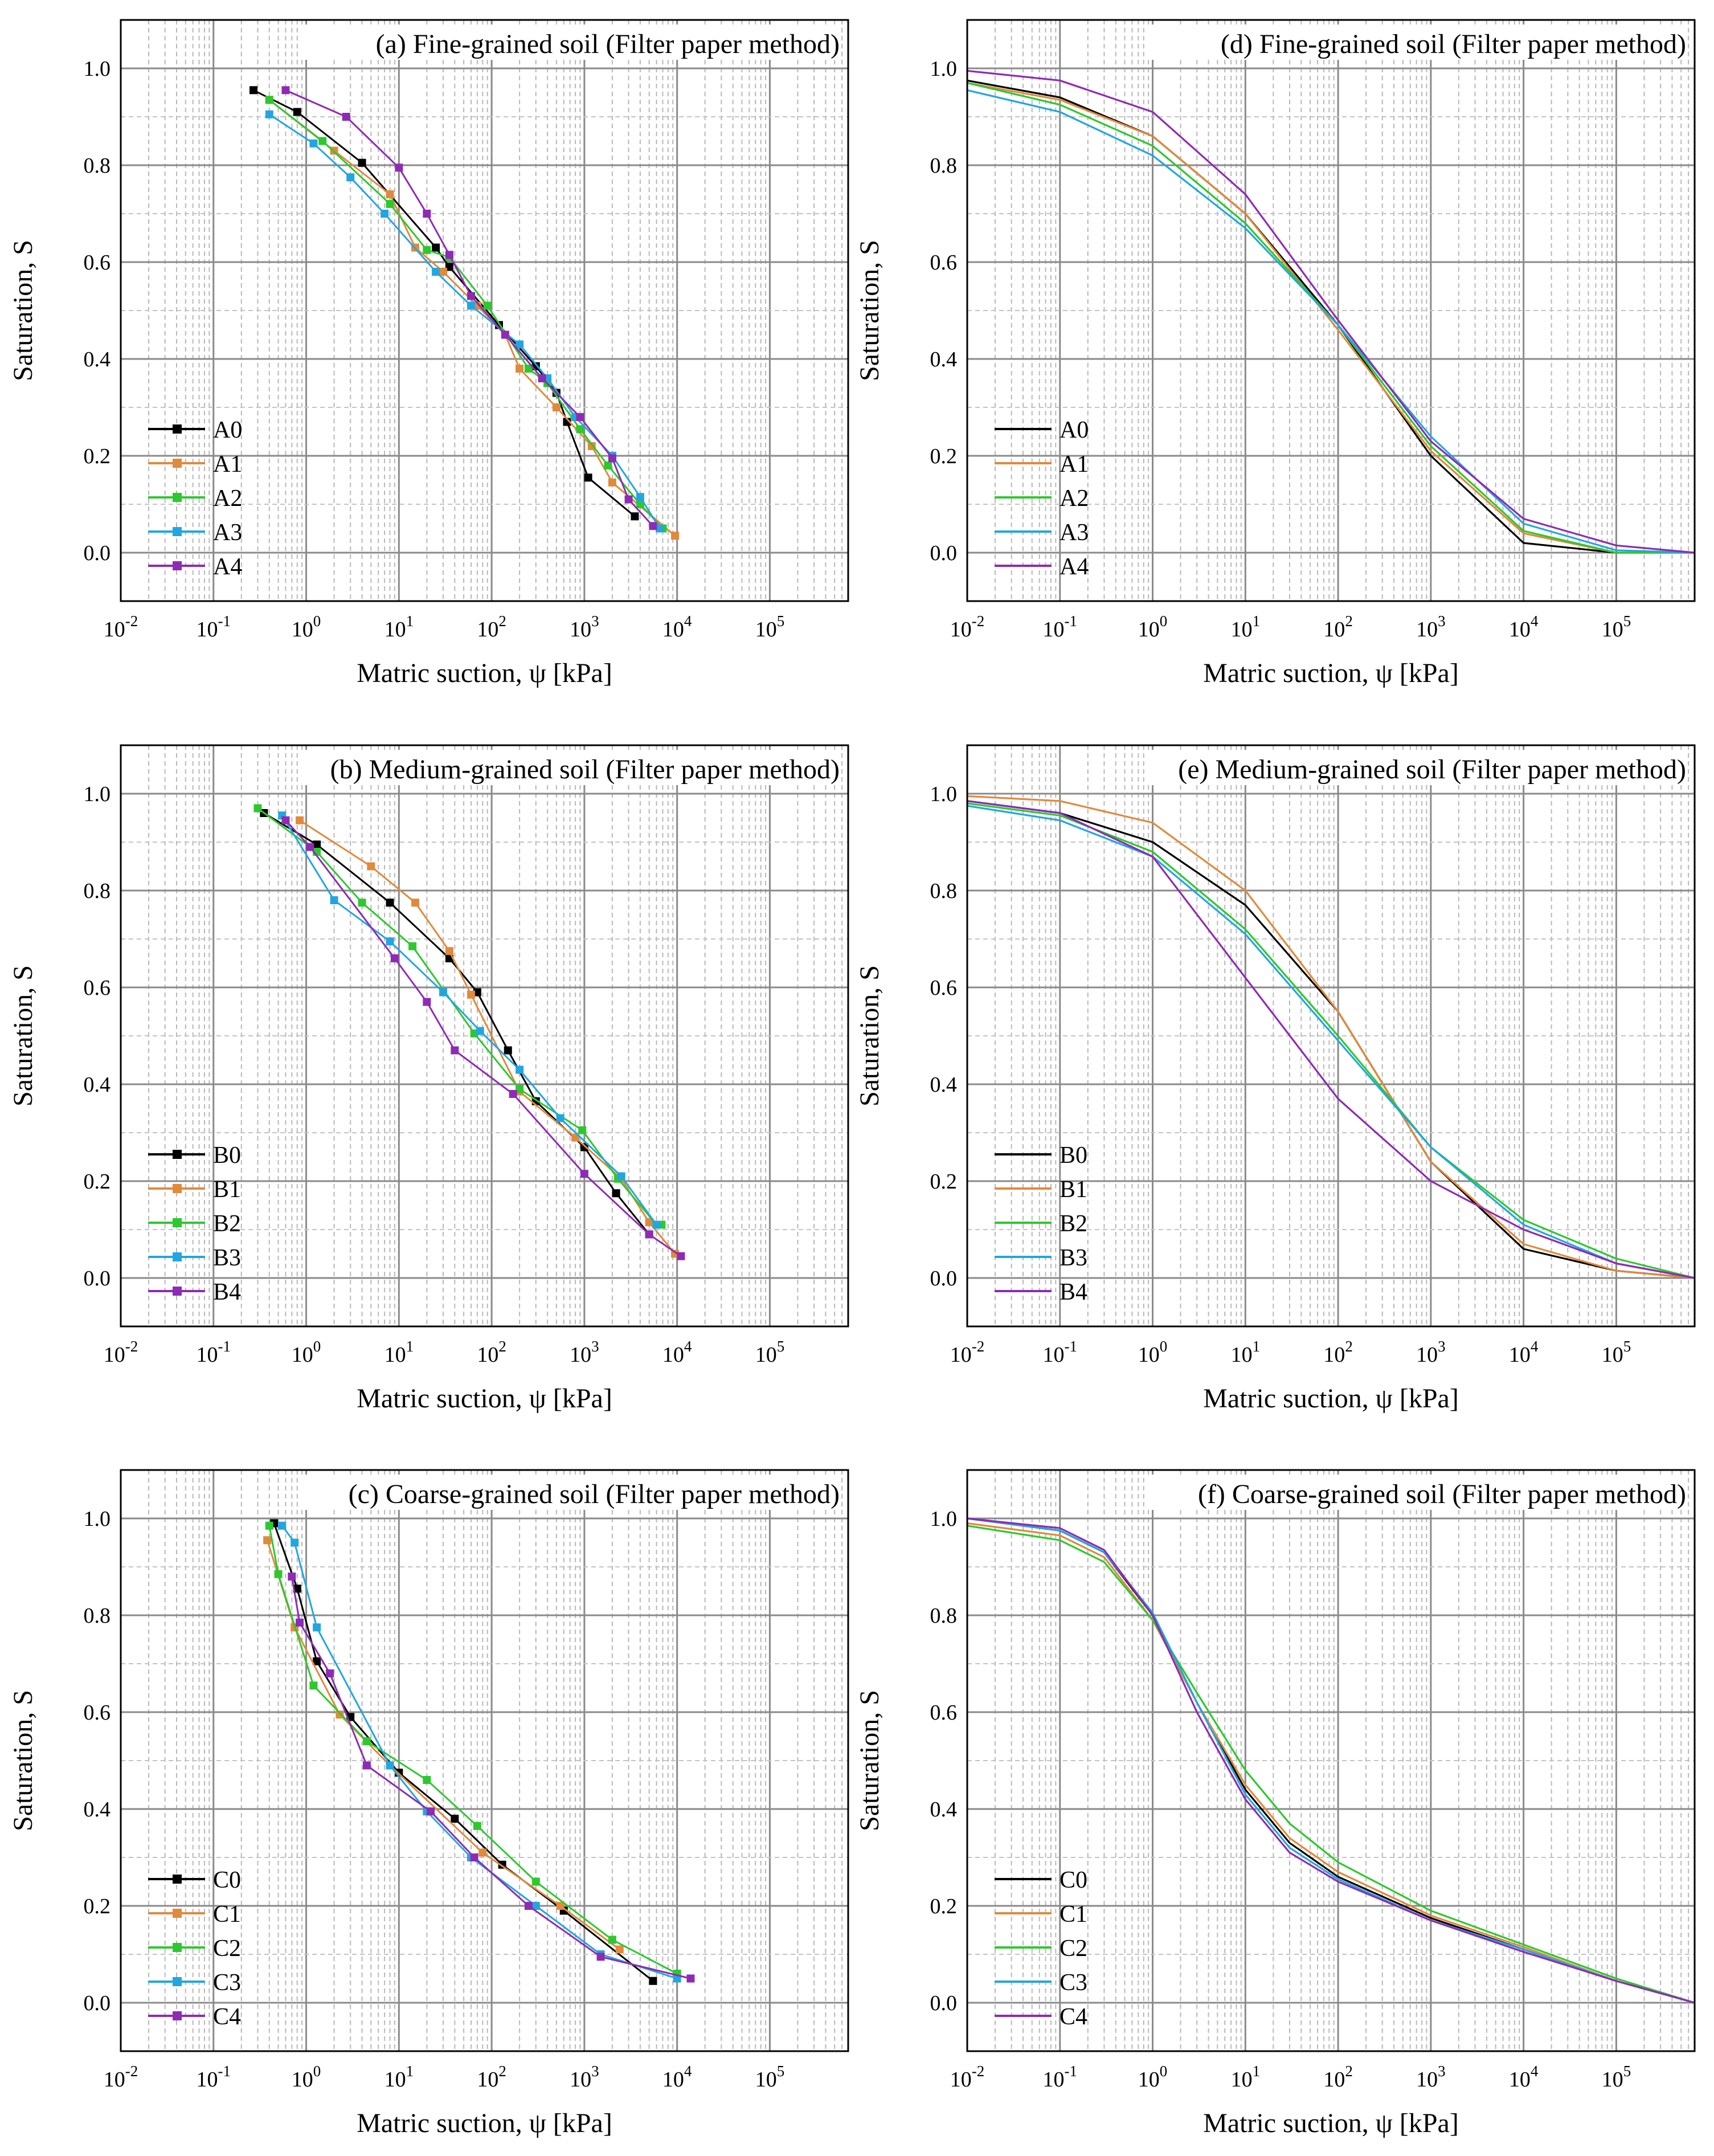  Describe the element at coordinates (177, 497) in the screenshot. I see `legend-marker-A2` at that location.